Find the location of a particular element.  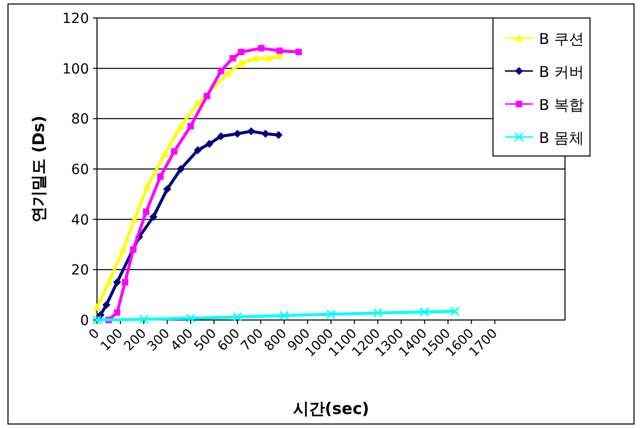

legend-label: B 복합 is located at coordinates (561, 105).